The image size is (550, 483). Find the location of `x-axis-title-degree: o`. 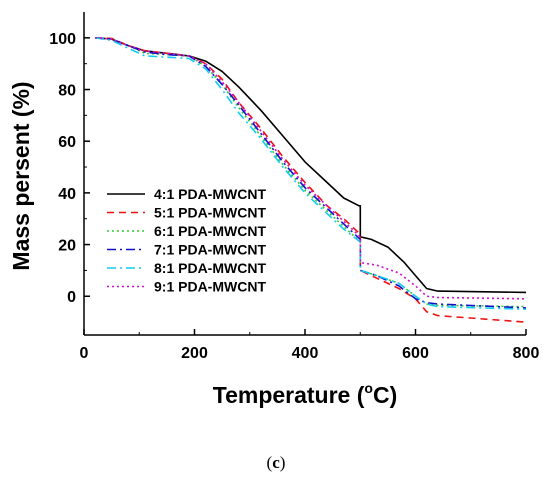

x-axis-title-degree: o is located at coordinates (368, 388).